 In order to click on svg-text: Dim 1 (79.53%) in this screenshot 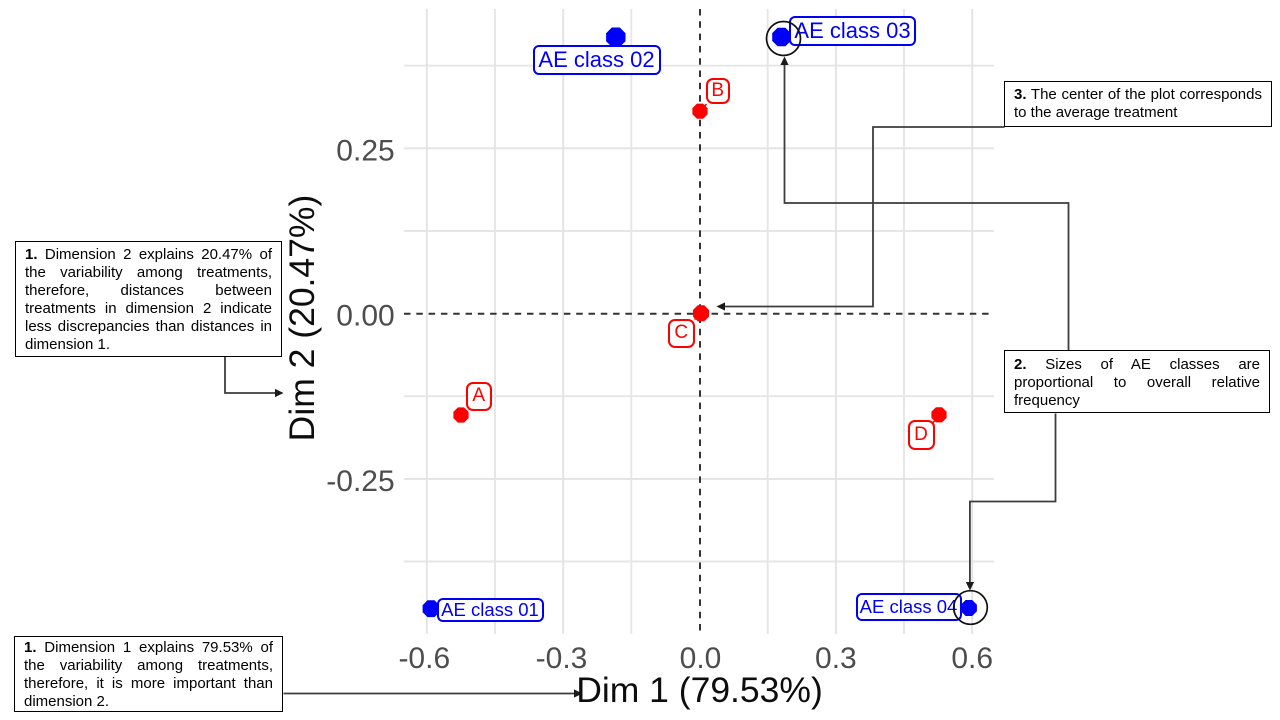, I will do `click(699, 690)`.